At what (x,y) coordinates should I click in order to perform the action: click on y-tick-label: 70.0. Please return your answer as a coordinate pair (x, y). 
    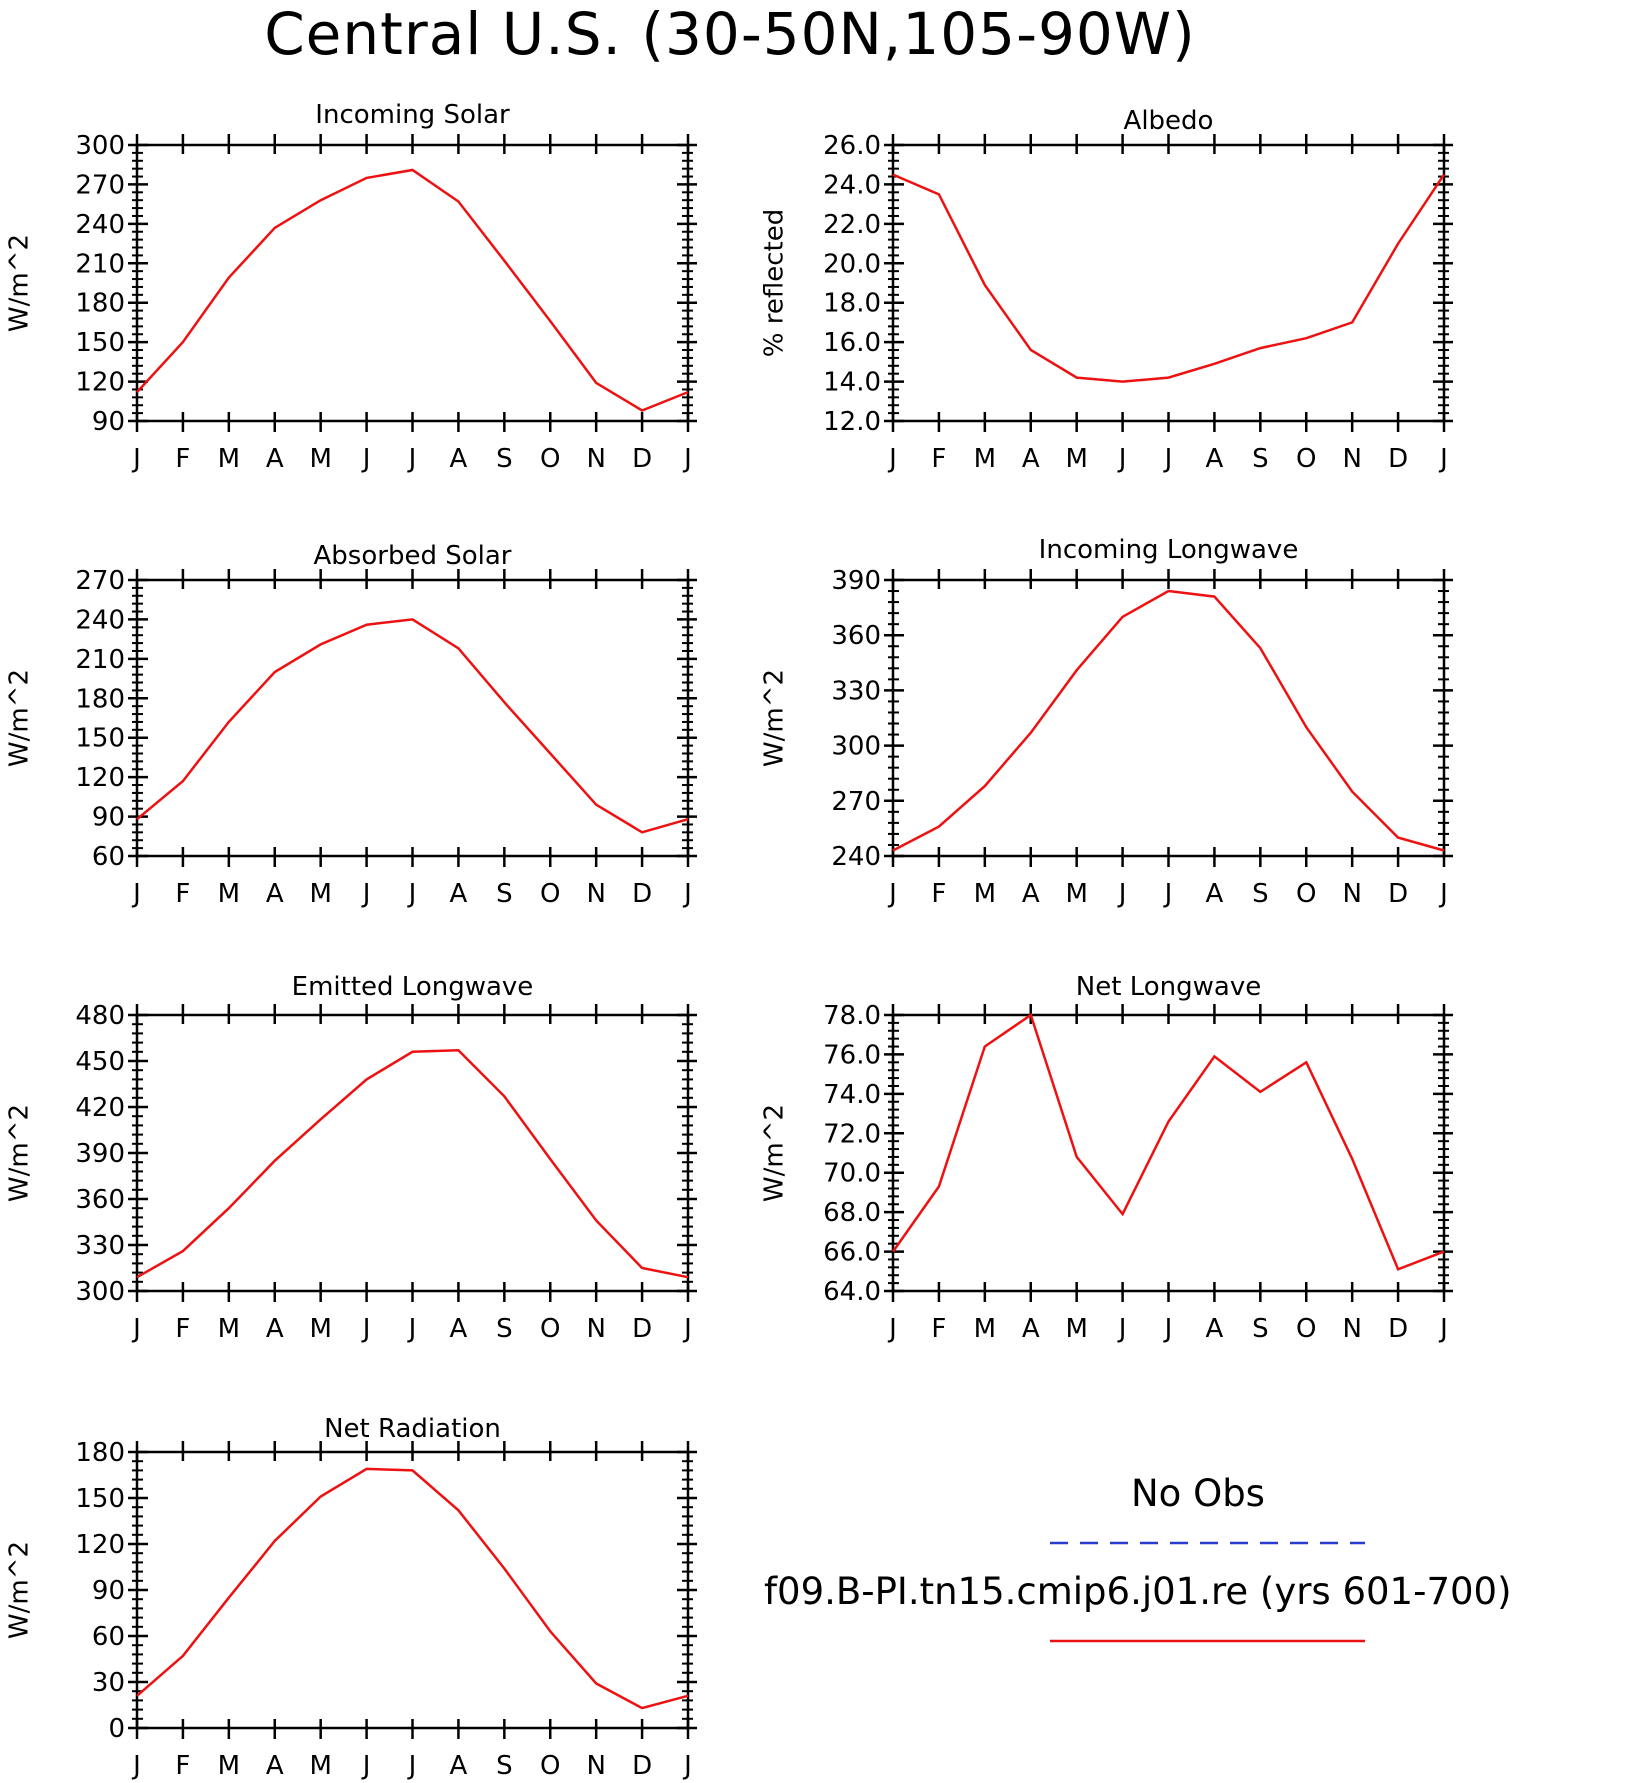
    Looking at the image, I should click on (852, 1174).